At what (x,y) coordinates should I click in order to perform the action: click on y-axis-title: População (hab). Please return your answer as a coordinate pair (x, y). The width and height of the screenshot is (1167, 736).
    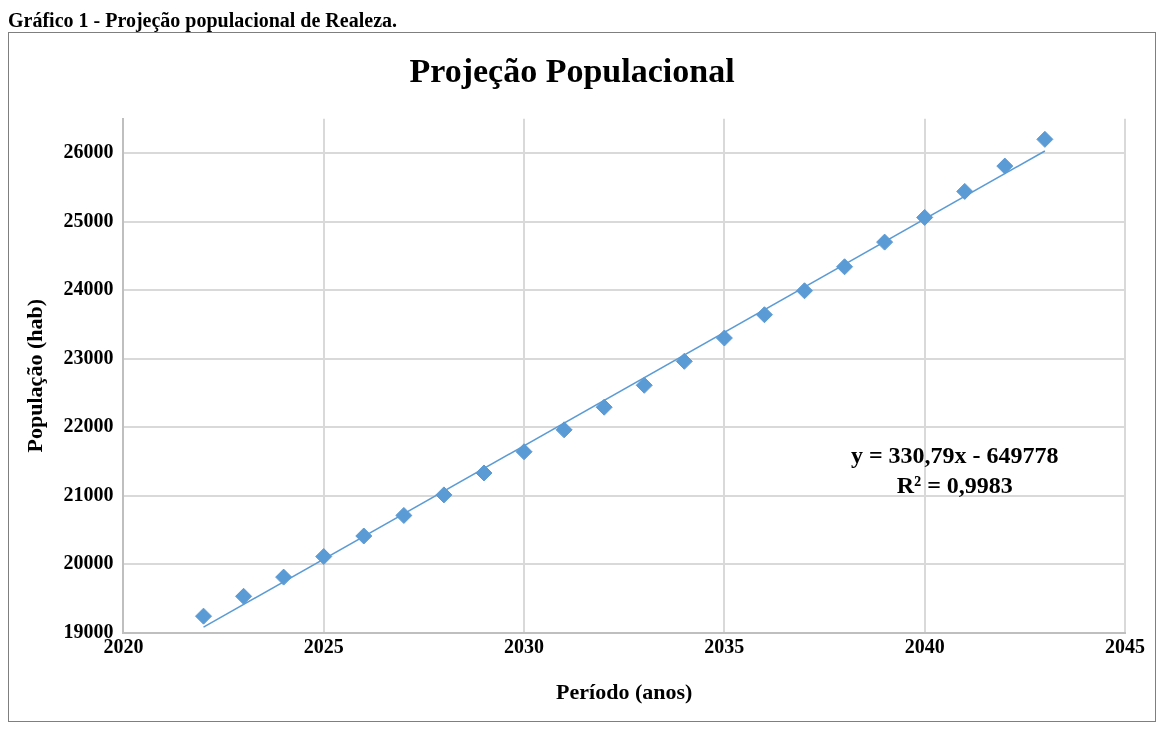
    Looking at the image, I should click on (34, 375).